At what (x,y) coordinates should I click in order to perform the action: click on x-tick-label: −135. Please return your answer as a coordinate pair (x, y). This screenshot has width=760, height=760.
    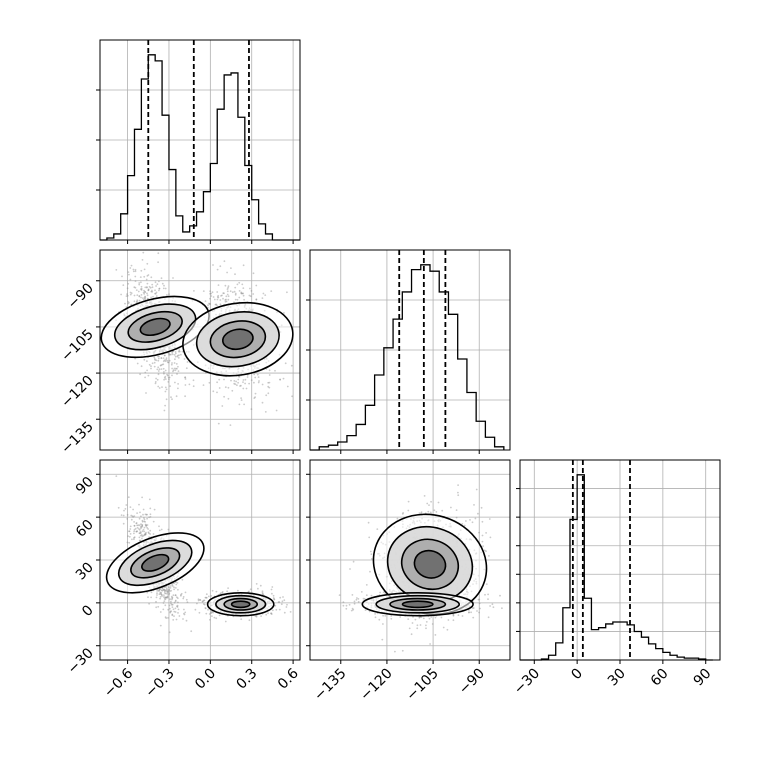
    Looking at the image, I should click on (330, 685).